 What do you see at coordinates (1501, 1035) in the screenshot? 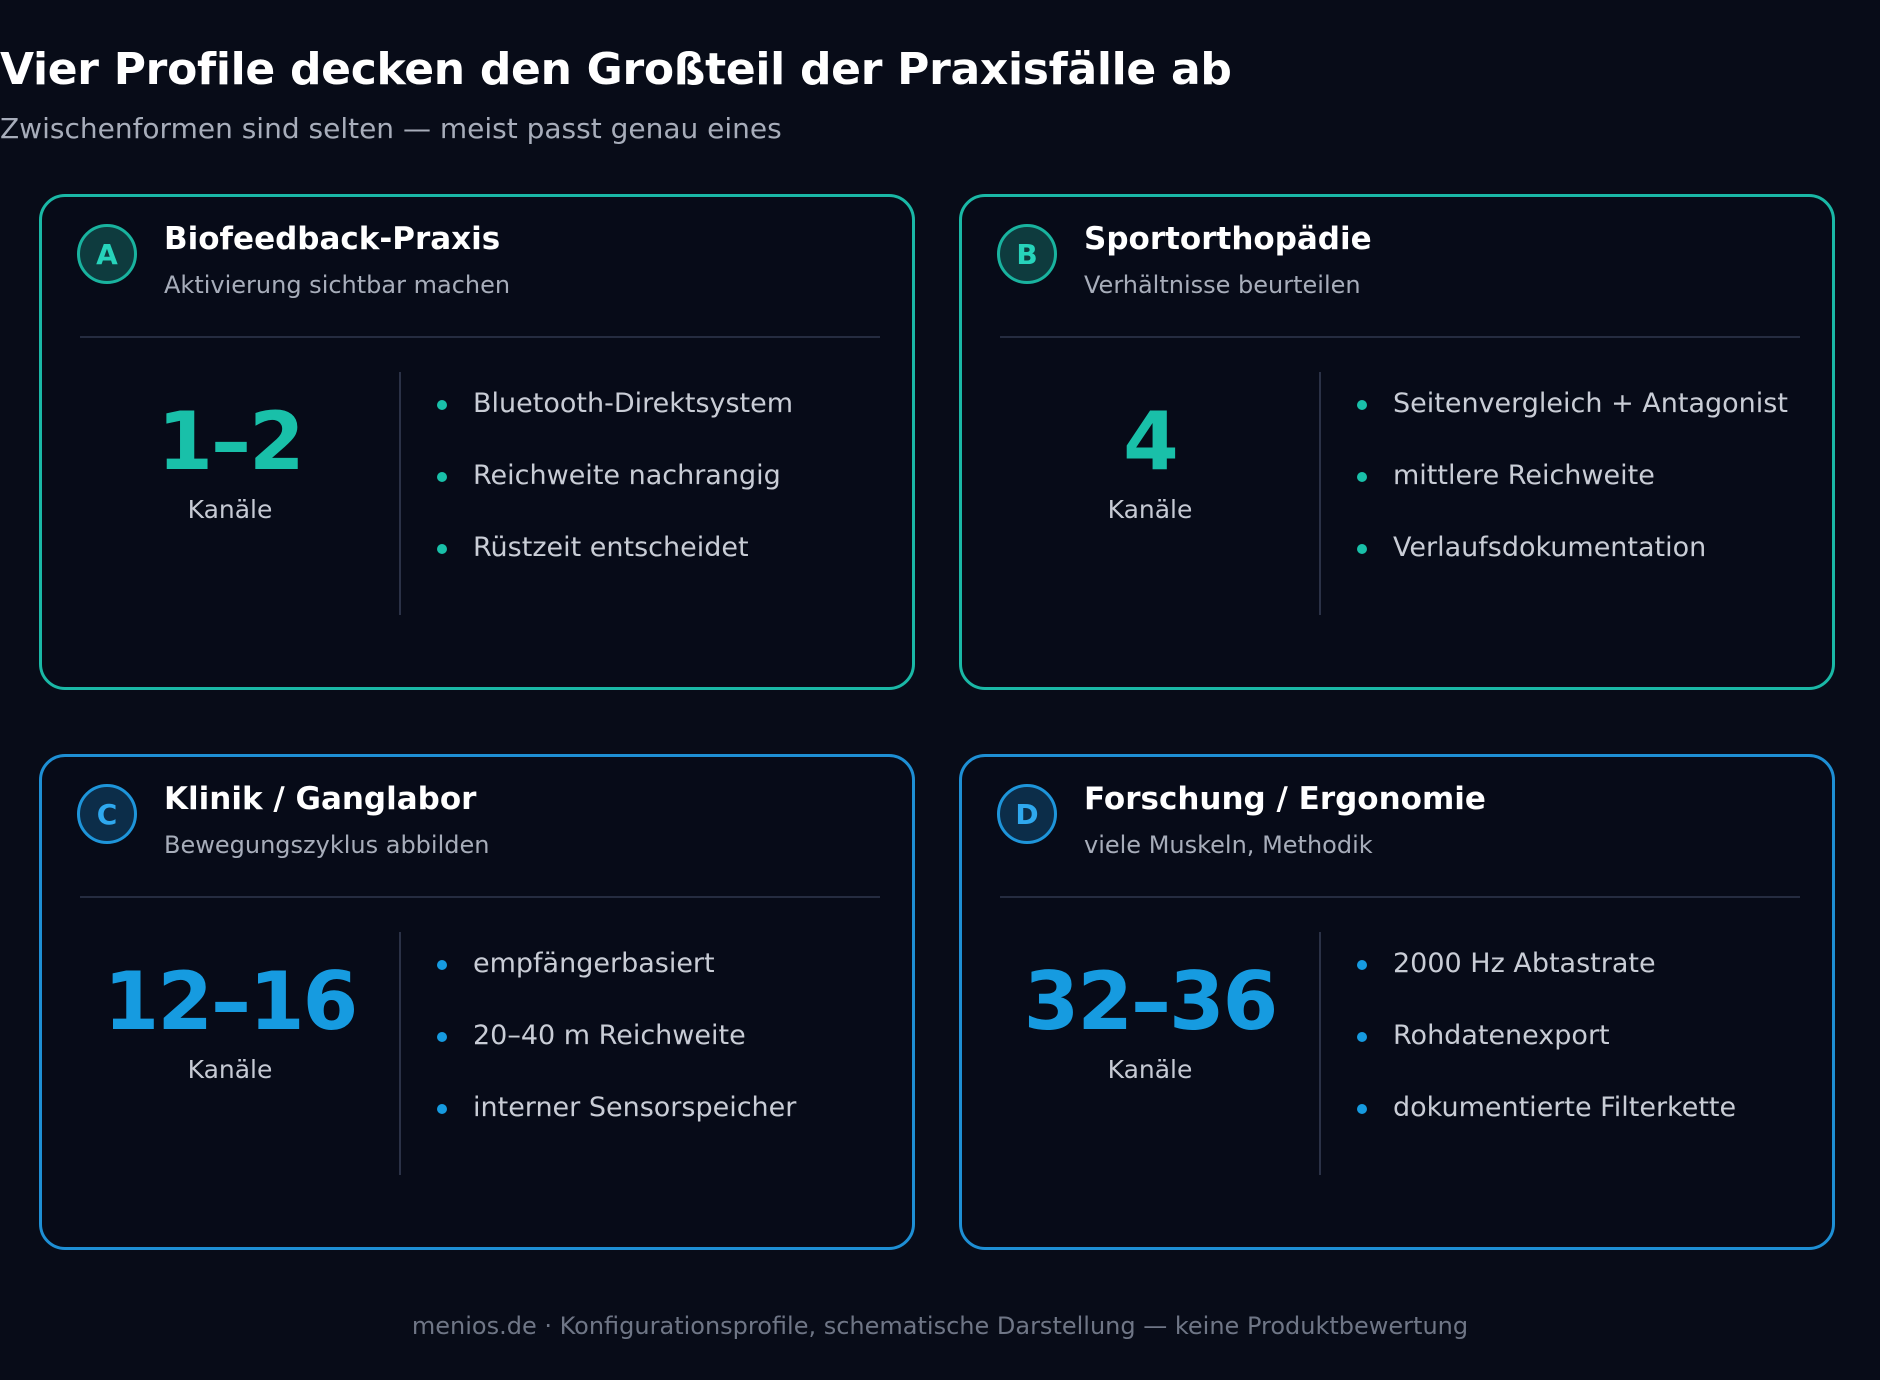
I see `feature-label: Rohdatenexport` at bounding box center [1501, 1035].